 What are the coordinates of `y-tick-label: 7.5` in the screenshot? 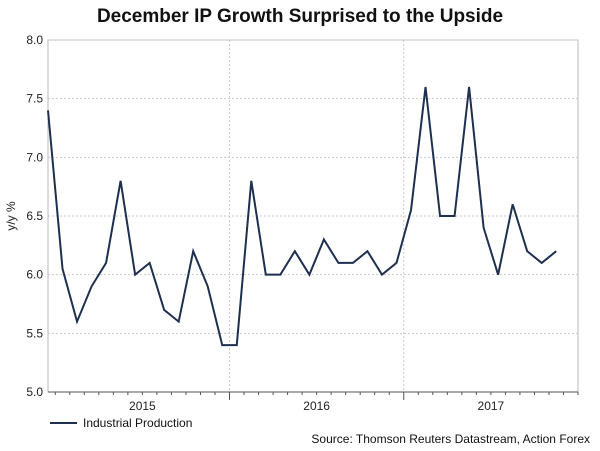 It's located at (34, 99).